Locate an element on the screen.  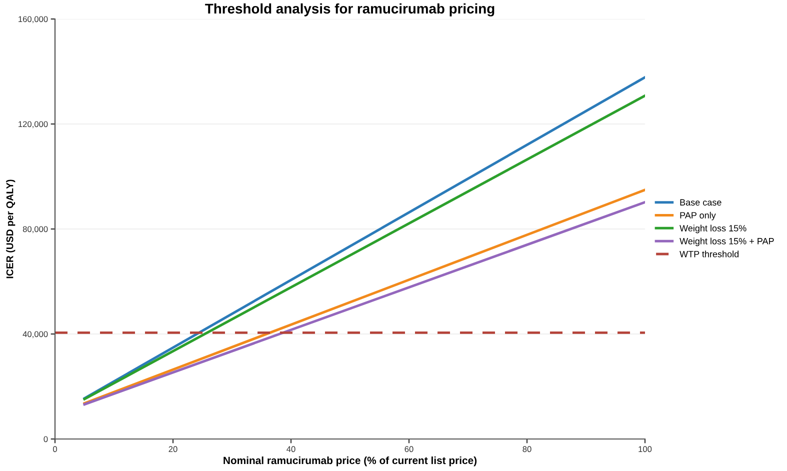
legend-label: Base case is located at coordinates (701, 202).